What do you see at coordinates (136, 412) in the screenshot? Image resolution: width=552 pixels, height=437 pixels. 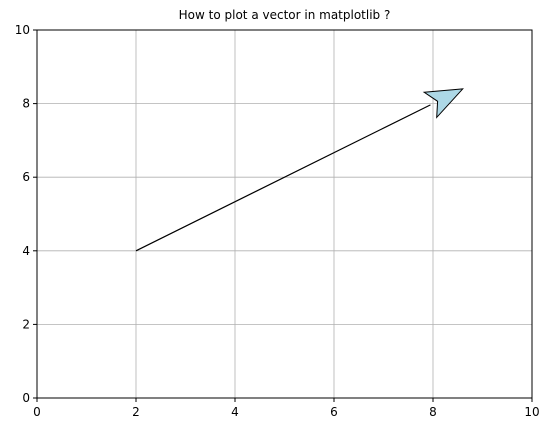 I see `x-tick-label: 2` at bounding box center [136, 412].